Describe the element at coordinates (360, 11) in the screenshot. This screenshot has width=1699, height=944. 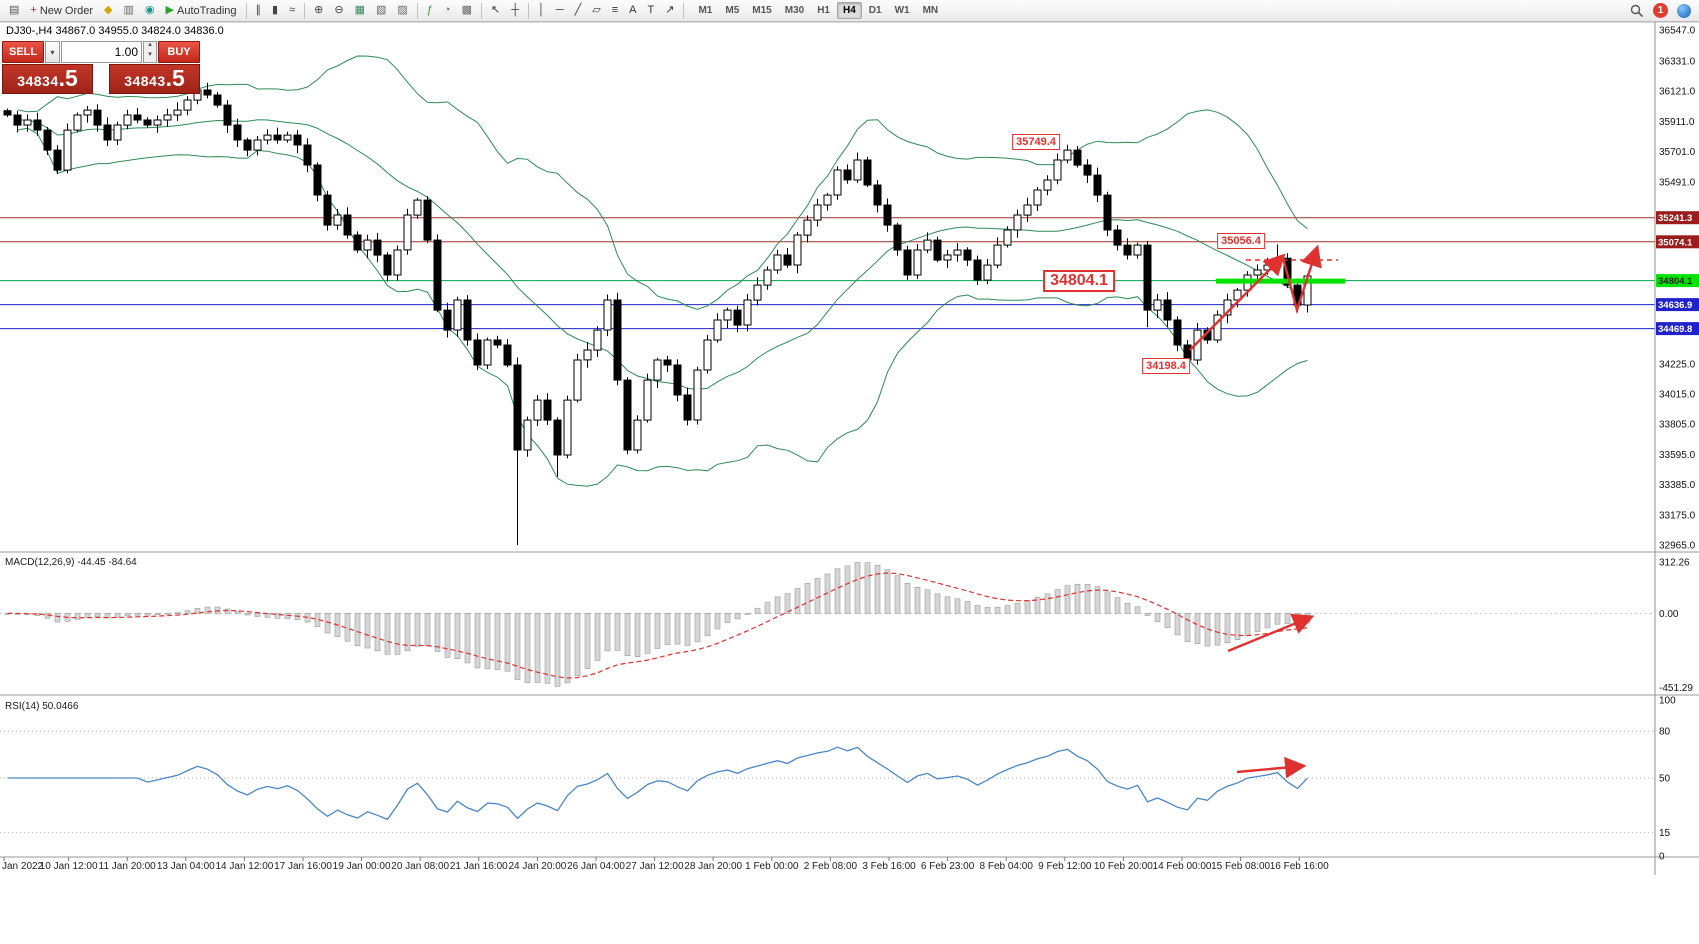
I see `tile-windows-icon: ▦` at that location.